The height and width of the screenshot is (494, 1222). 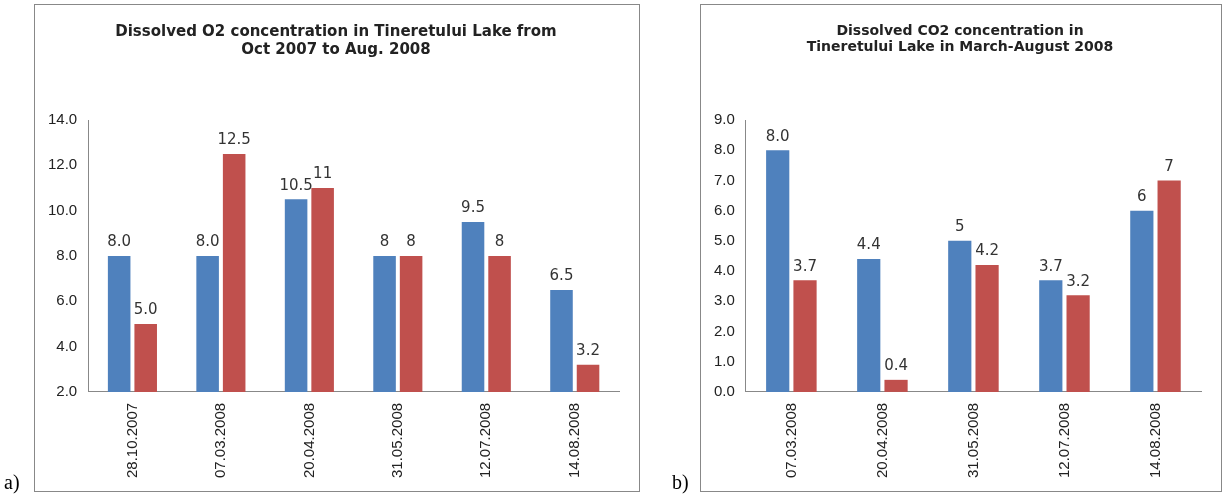 What do you see at coordinates (62, 209) in the screenshot?
I see `y-tick-label: 10.0` at bounding box center [62, 209].